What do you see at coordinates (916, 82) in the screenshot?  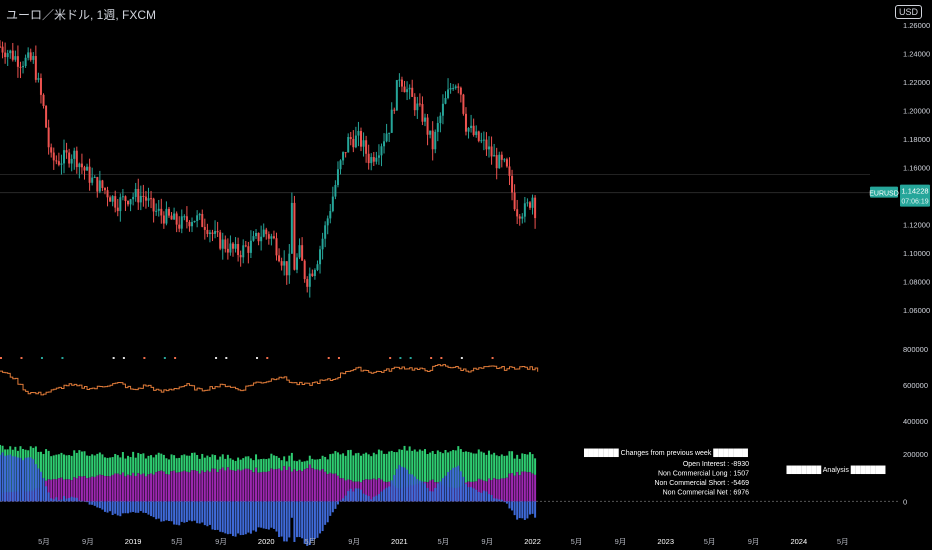 I see `price-tick-label: 1.22000` at bounding box center [916, 82].